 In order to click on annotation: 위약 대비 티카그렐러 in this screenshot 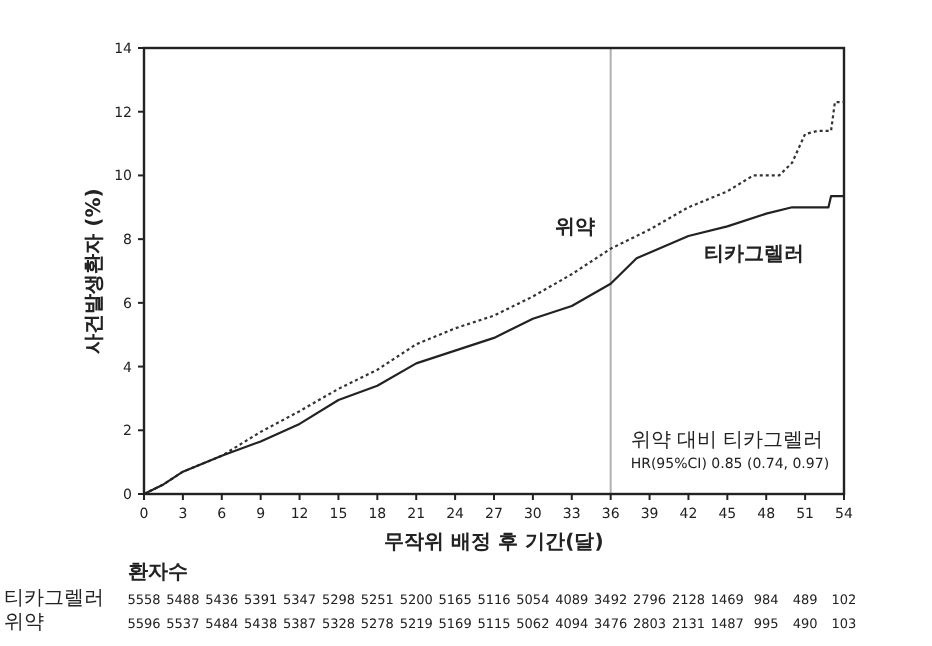, I will do `click(727, 441)`.